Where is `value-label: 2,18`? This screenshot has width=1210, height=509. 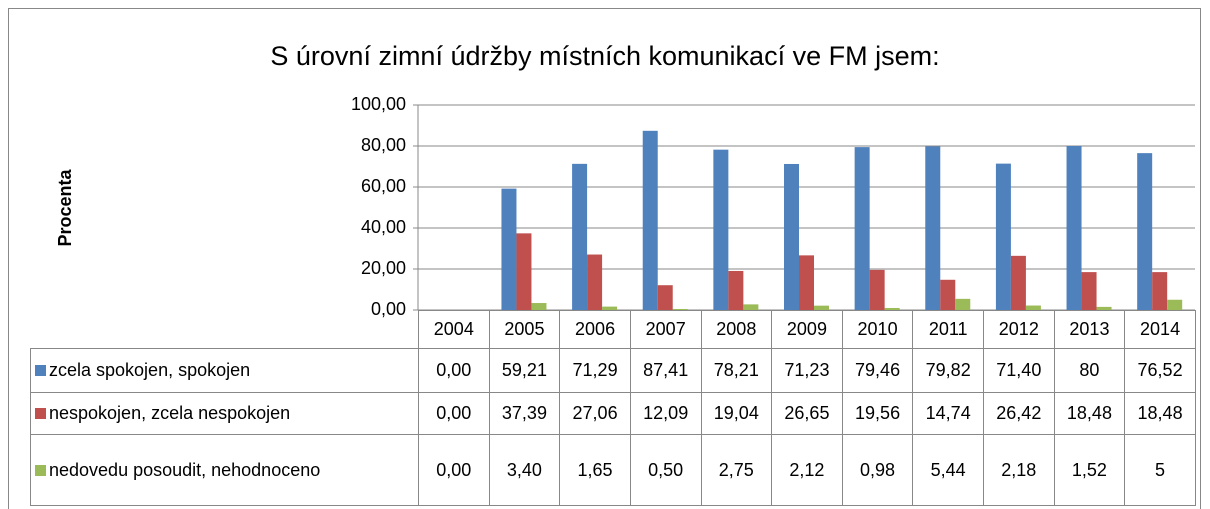 value-label: 2,18 is located at coordinates (1019, 470).